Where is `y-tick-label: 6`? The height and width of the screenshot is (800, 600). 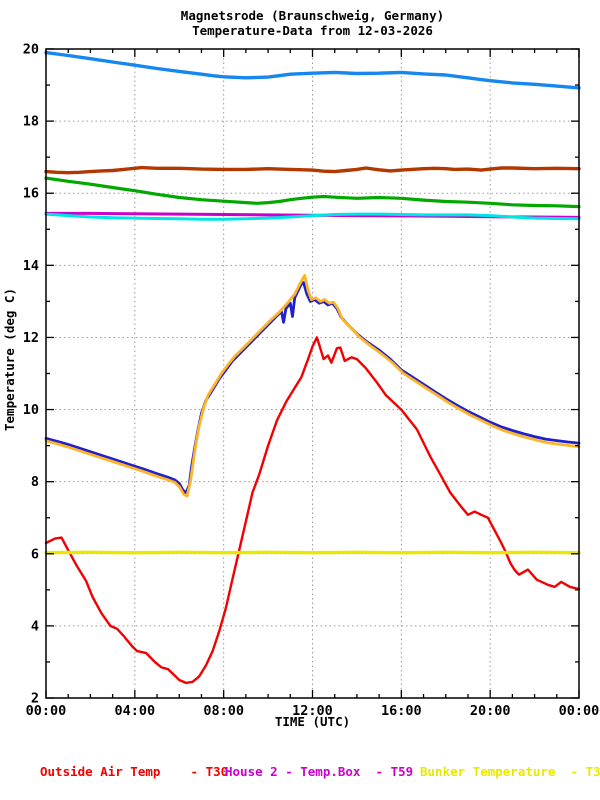 y-tick-label: 6 is located at coordinates (35, 554).